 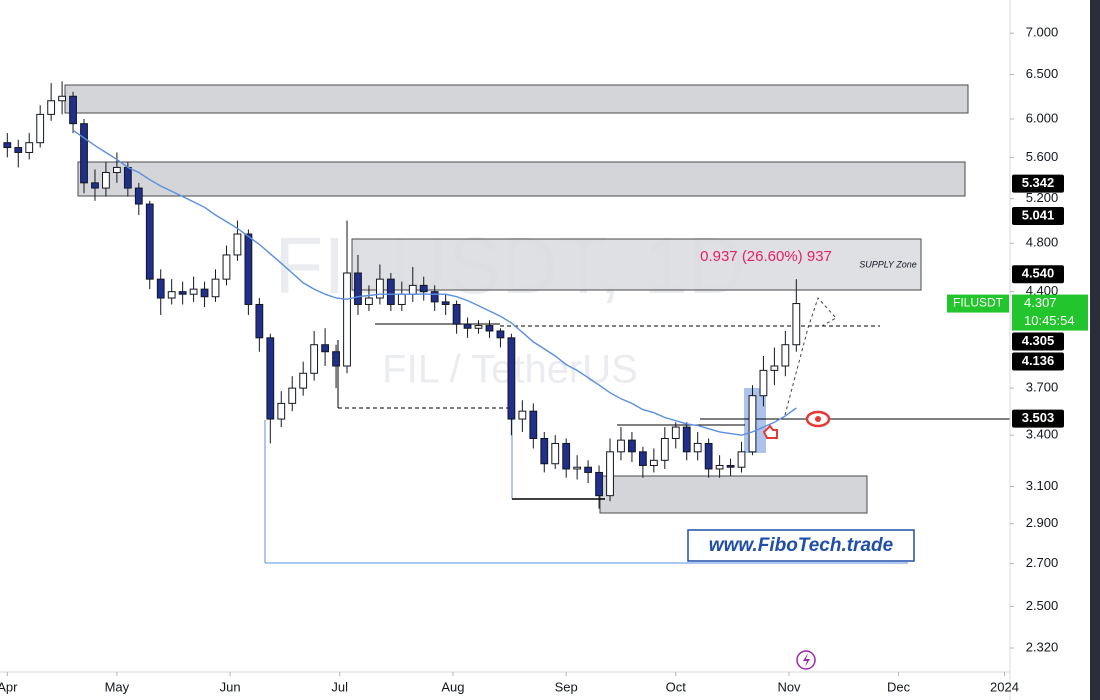 What do you see at coordinates (1042, 605) in the screenshot?
I see `y-tick-label: 2.500` at bounding box center [1042, 605].